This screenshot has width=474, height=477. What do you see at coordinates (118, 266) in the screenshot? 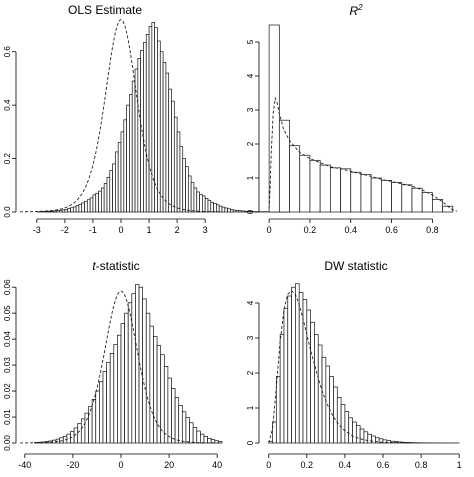
I see `panel-3-title-rest: -statistic` at bounding box center [118, 266].